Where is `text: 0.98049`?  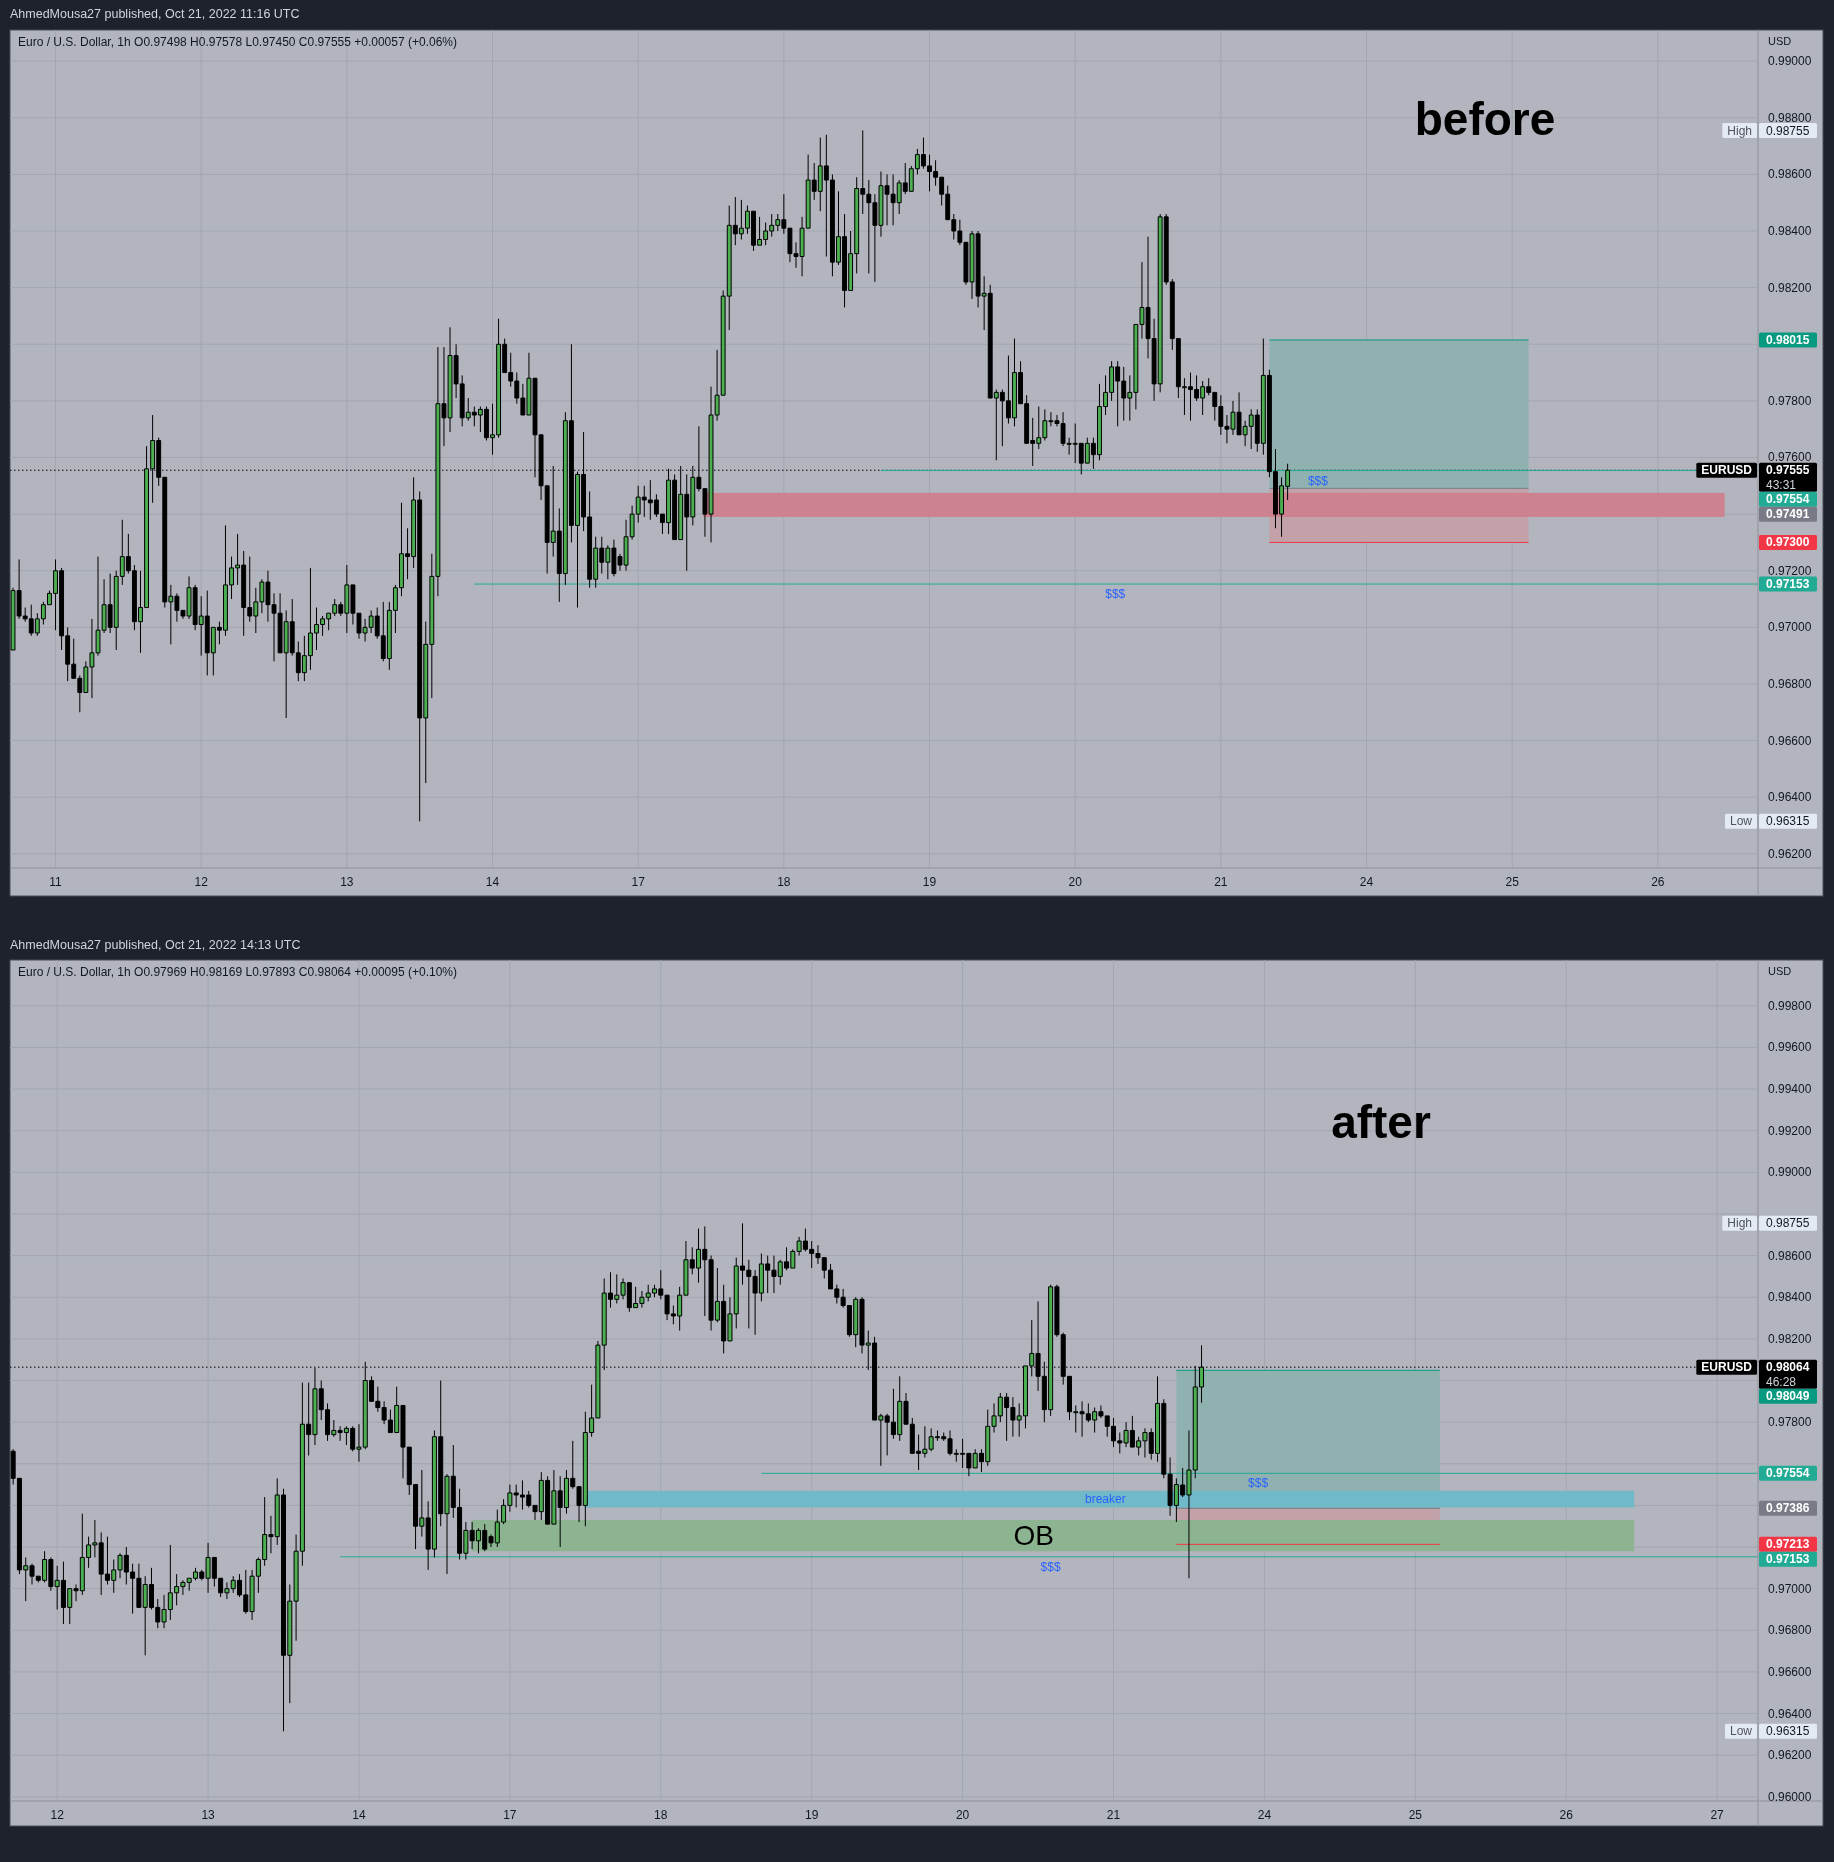 text: 0.98049 is located at coordinates (1788, 1396).